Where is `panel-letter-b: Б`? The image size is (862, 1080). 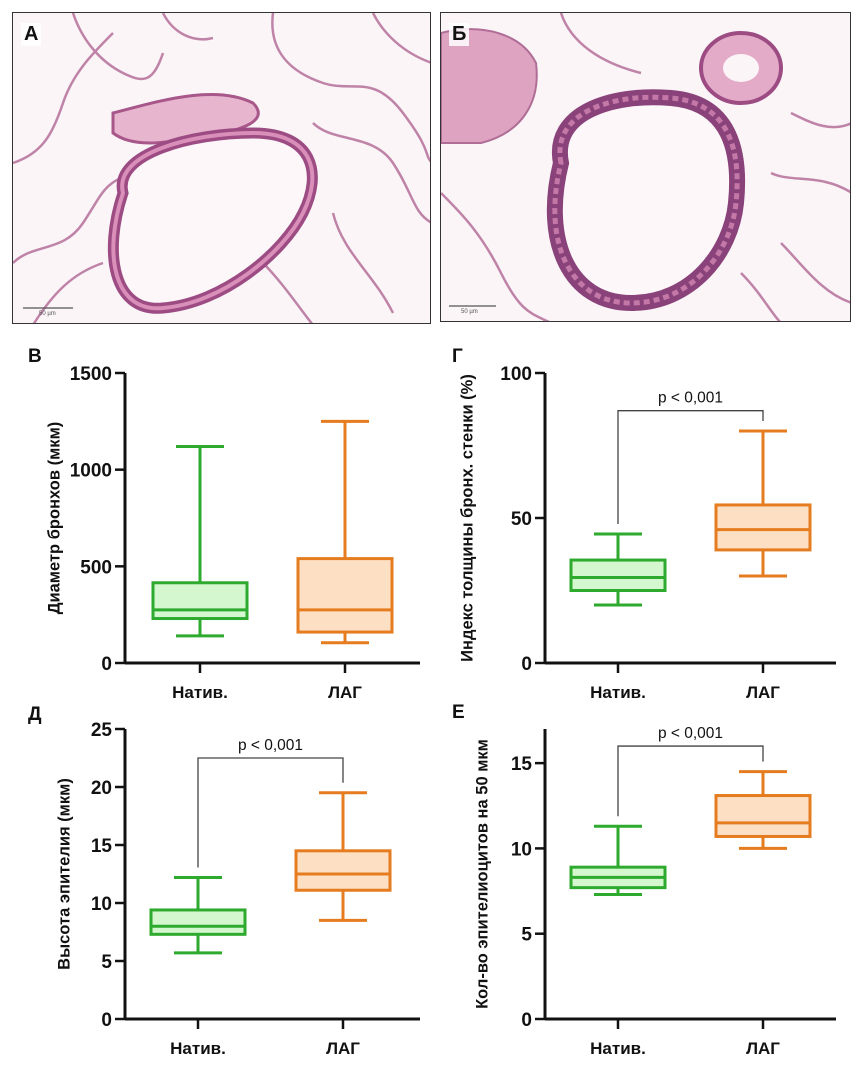 panel-letter-b: Б is located at coordinates (459, 34).